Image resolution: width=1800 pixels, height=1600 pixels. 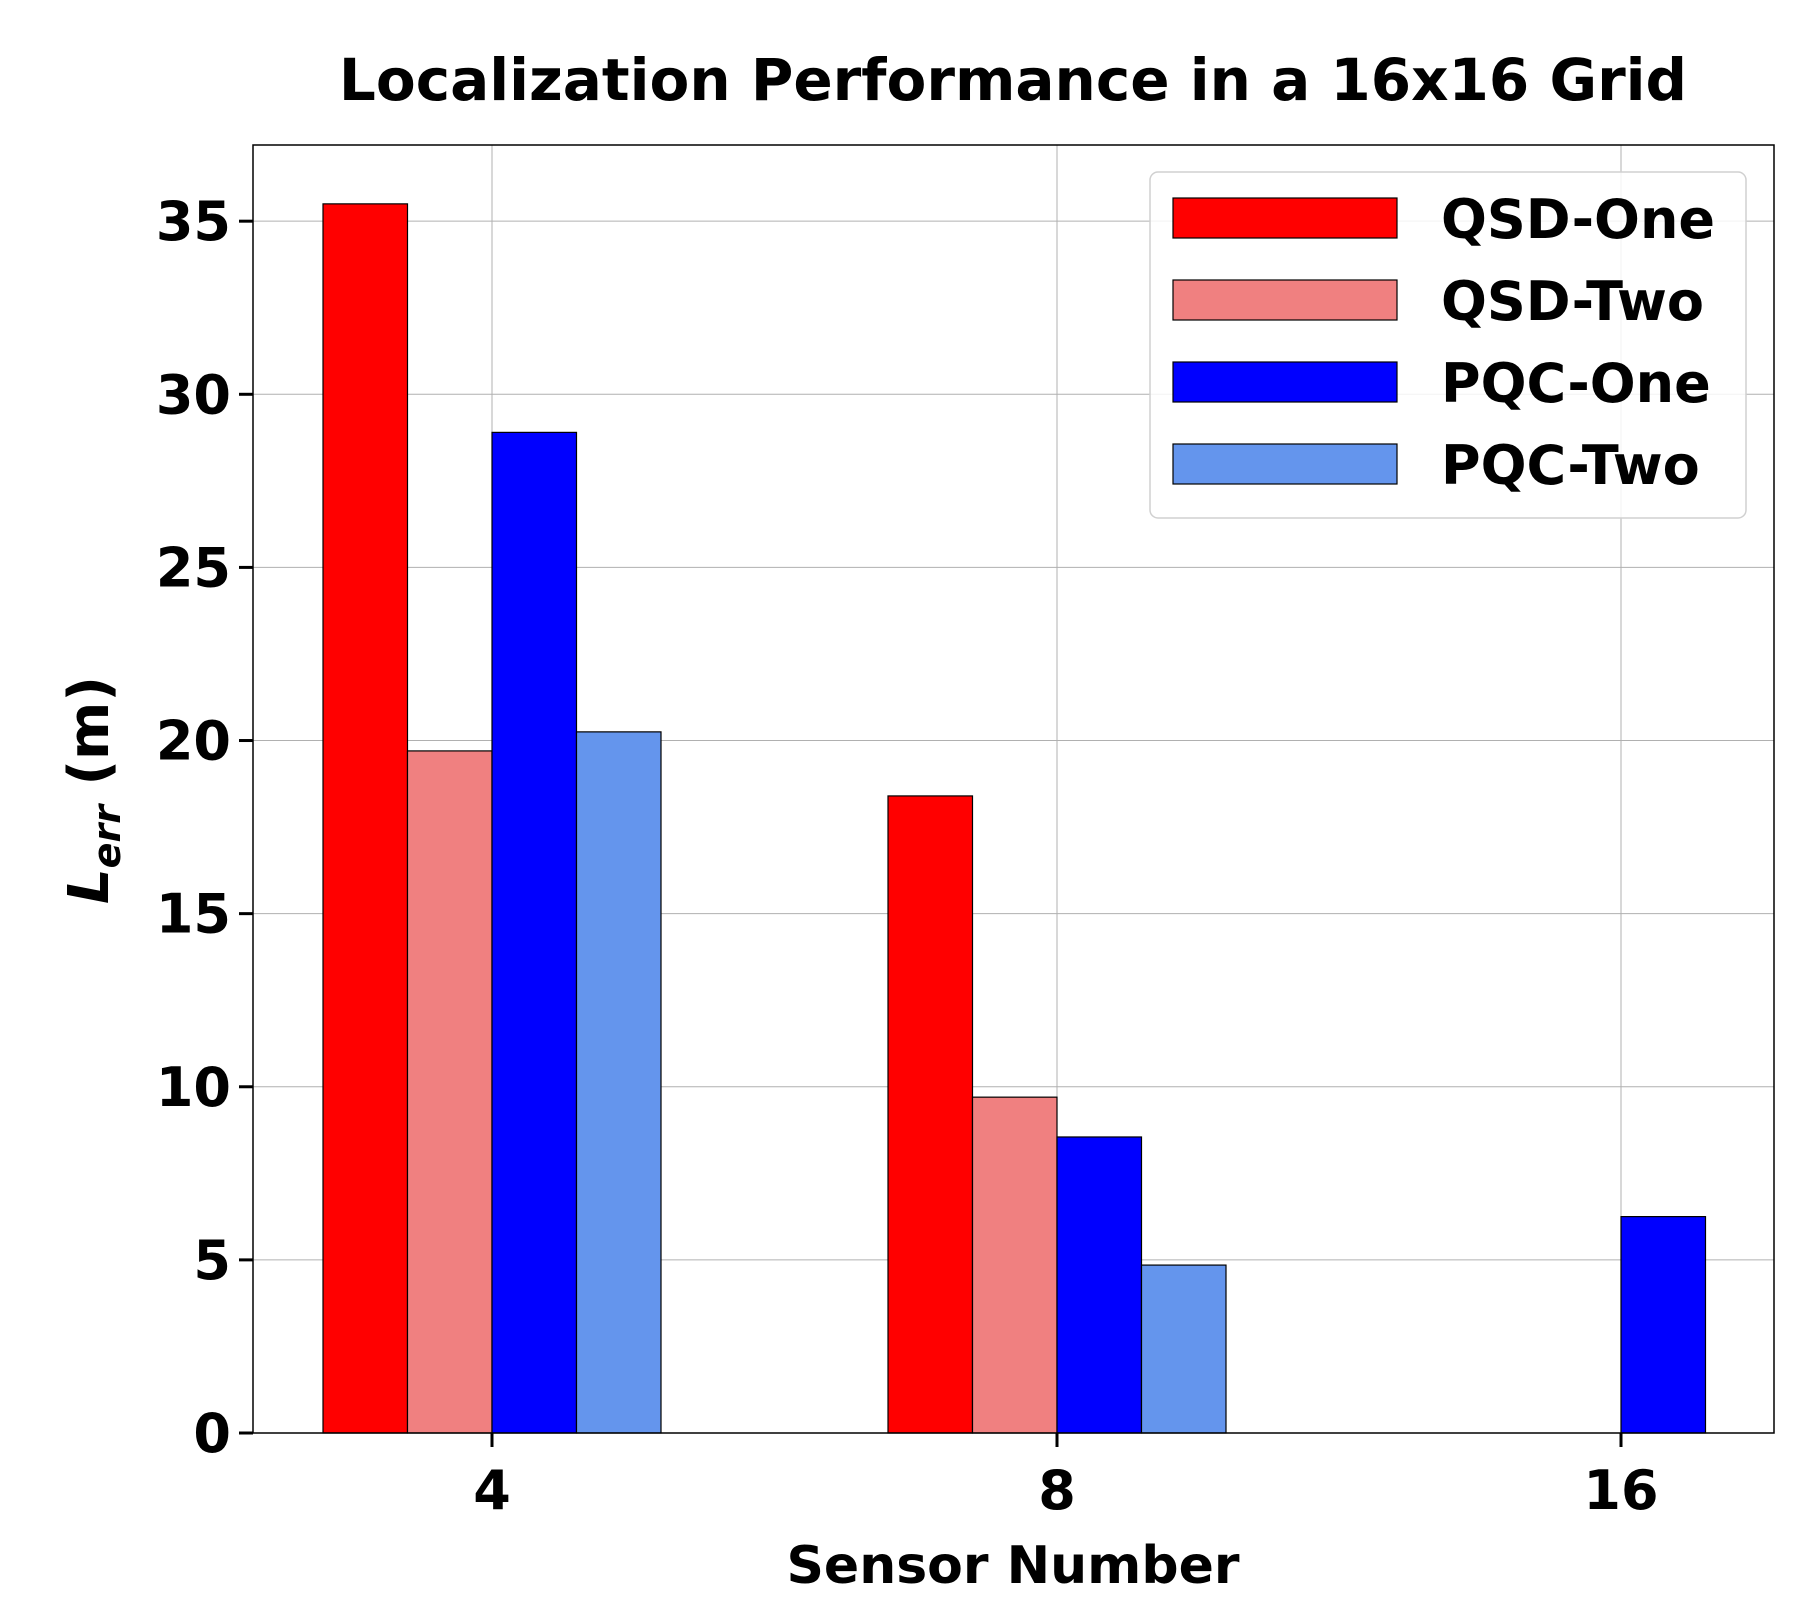 I want to click on y-axis-label-sub: err, so click(x=107, y=836).